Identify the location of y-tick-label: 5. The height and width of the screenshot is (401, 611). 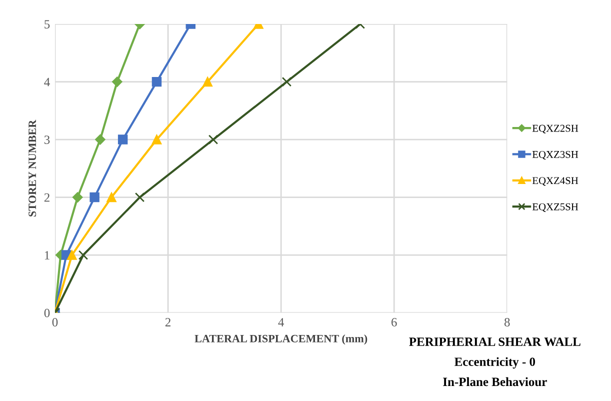
(47, 24).